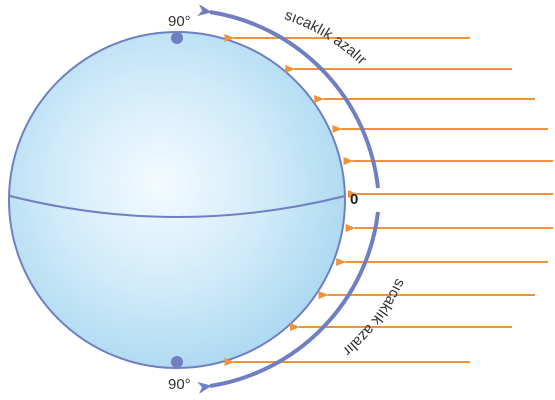  Describe the element at coordinates (179, 21) in the screenshot. I see `north-pole-label: 90°` at that location.